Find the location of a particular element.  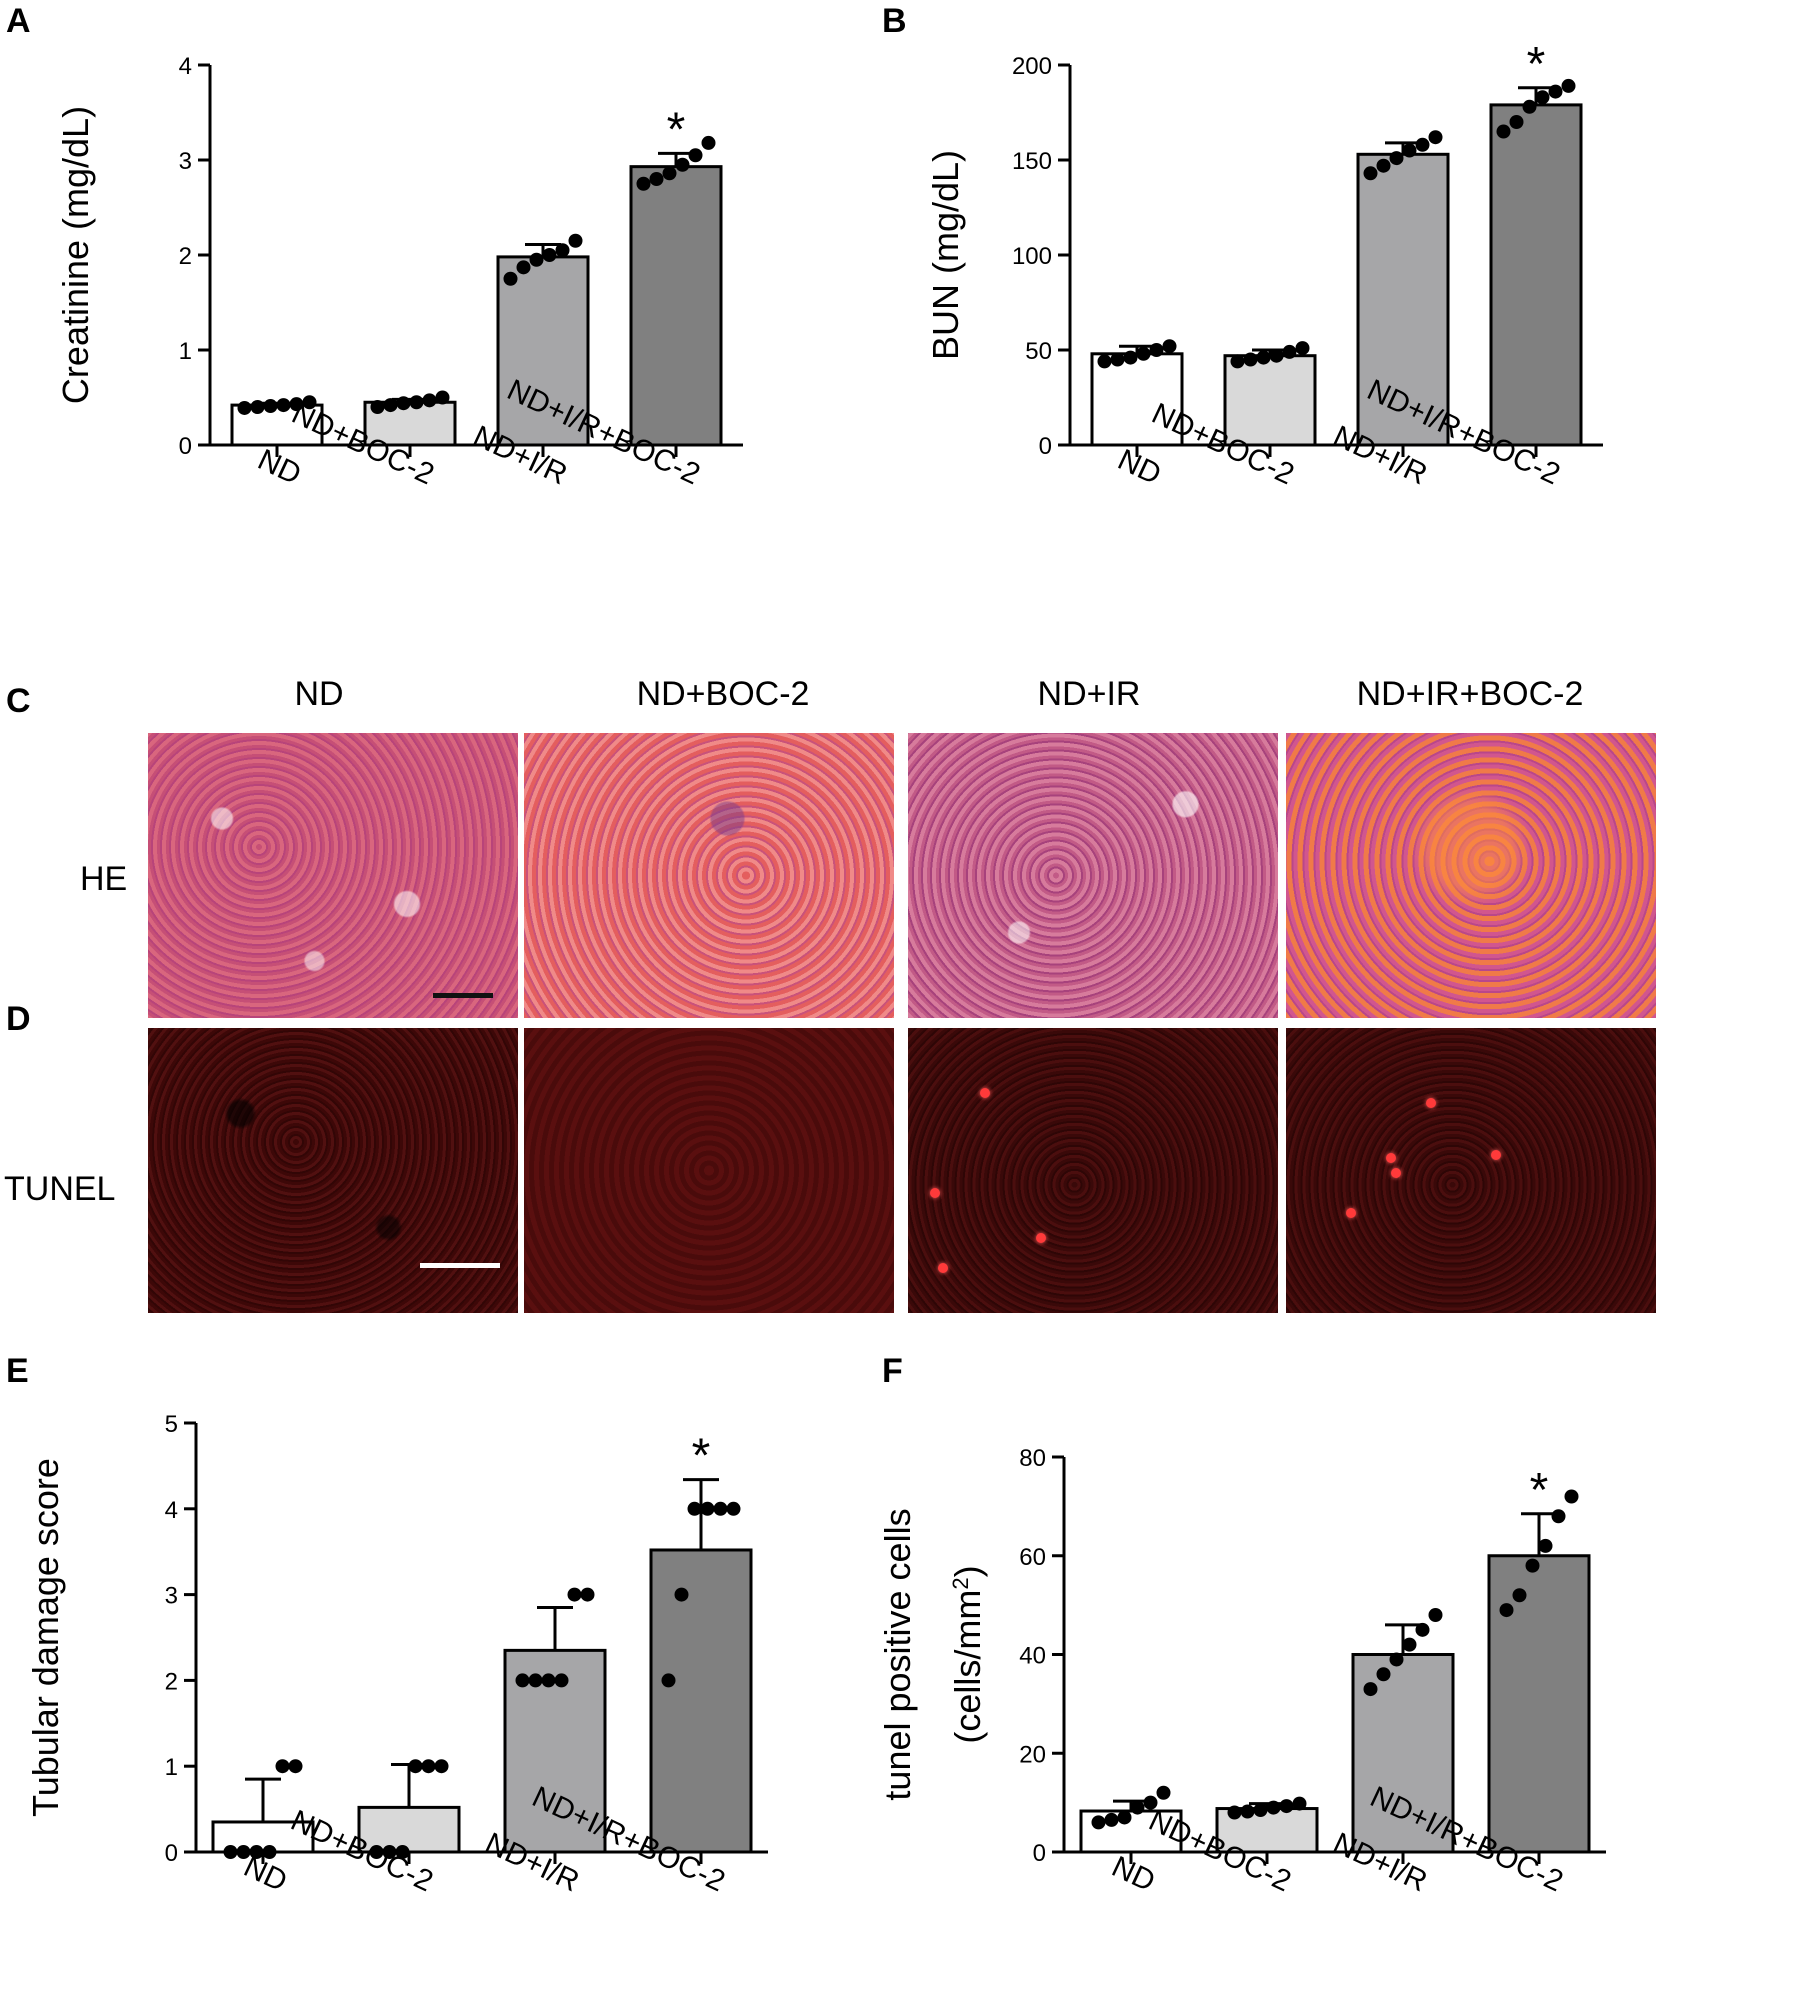

panel-letter-d: D is located at coordinates (18, 1019).